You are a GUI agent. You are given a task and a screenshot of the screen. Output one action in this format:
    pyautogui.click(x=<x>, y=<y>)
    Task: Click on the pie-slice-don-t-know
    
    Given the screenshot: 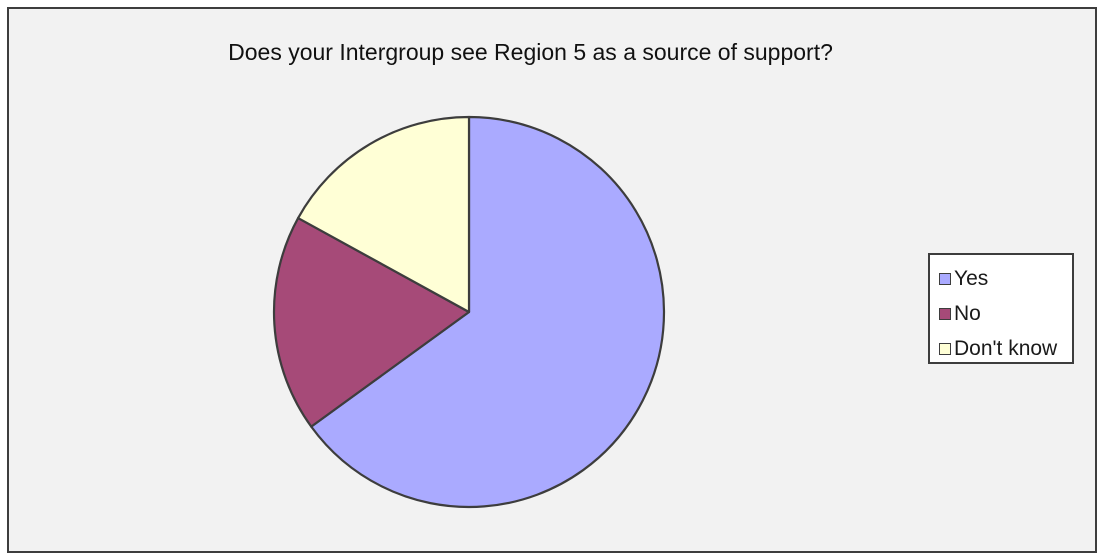 What is the action you would take?
    pyautogui.click(x=384, y=214)
    